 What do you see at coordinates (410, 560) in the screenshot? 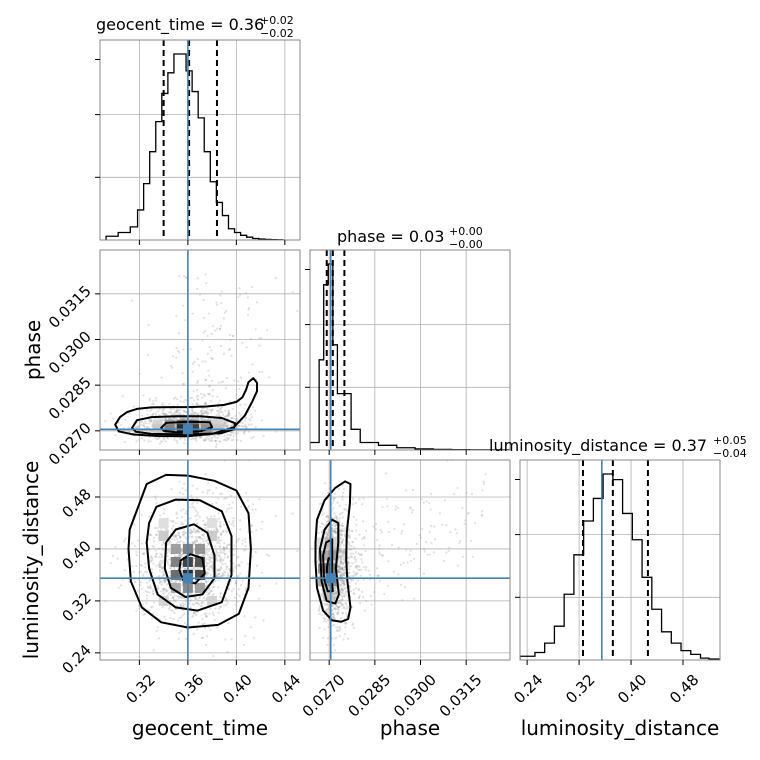
I see `panel-content` at bounding box center [410, 560].